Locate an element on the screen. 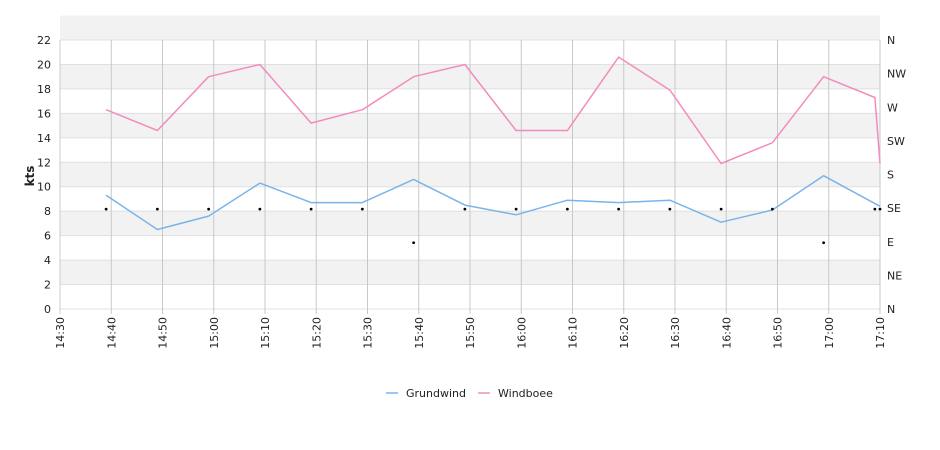 This screenshot has height=450, width=940. y-tick-label: 8 is located at coordinates (47, 211).